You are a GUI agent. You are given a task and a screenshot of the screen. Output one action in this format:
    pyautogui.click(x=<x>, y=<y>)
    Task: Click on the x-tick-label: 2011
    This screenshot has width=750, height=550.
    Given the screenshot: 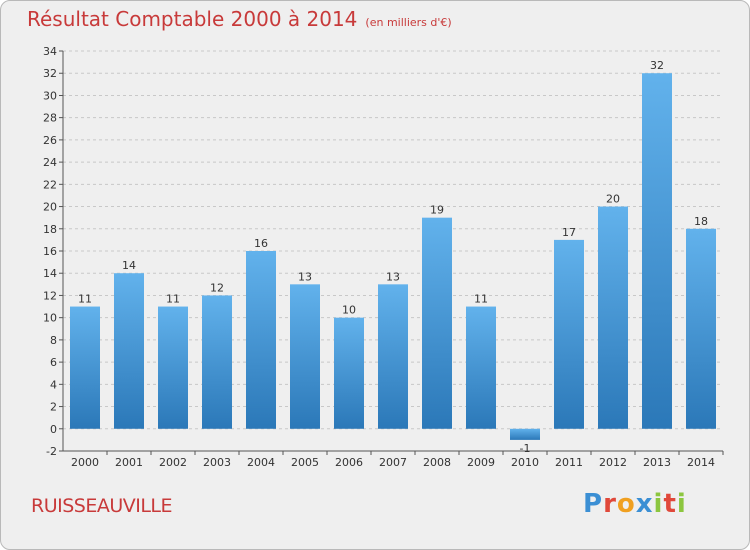 What is the action you would take?
    pyautogui.click(x=569, y=462)
    